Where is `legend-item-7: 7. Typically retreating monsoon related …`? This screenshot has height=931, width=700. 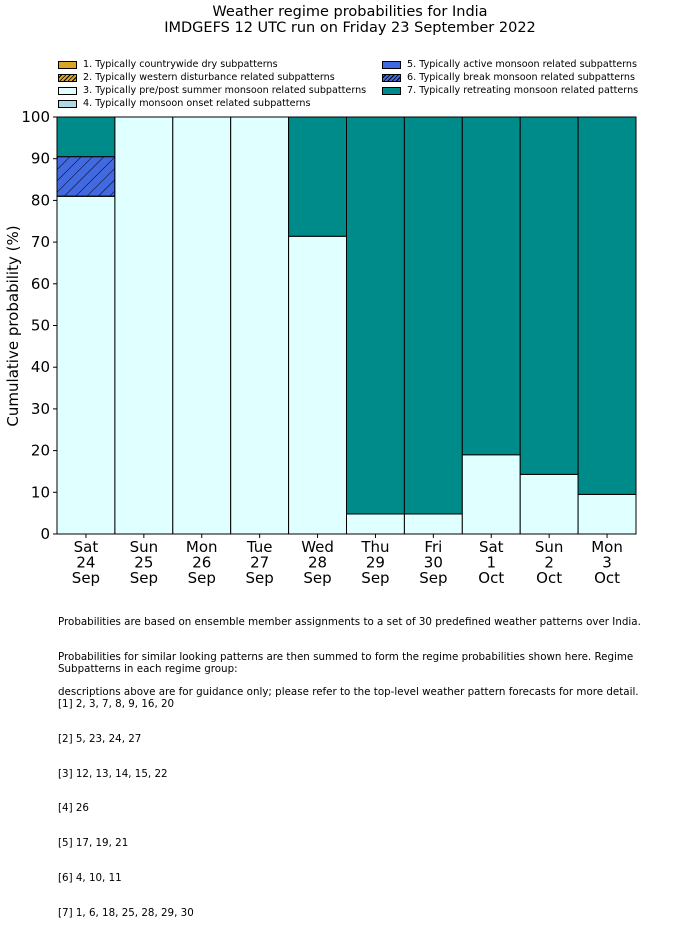
legend-item-7: 7. Typically retreating monsoon related … is located at coordinates (510, 90).